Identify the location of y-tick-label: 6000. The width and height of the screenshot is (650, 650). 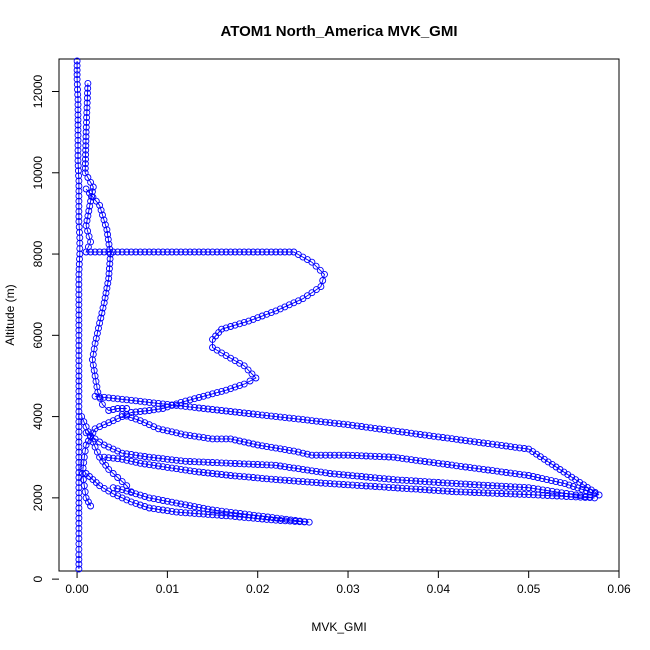
(38, 335).